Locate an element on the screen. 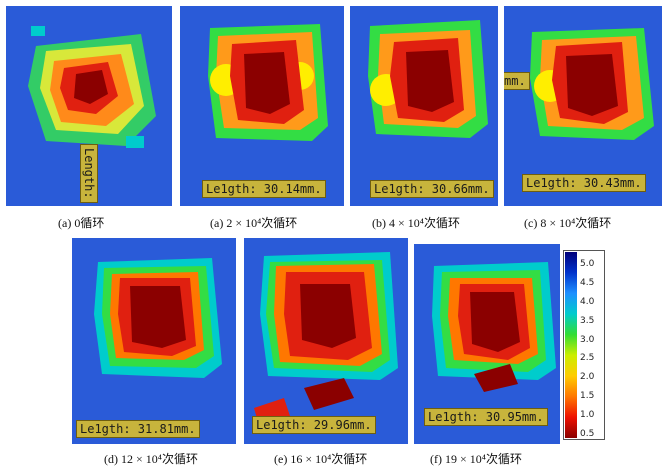  colorbar-tick: 5.0 is located at coordinates (587, 264).